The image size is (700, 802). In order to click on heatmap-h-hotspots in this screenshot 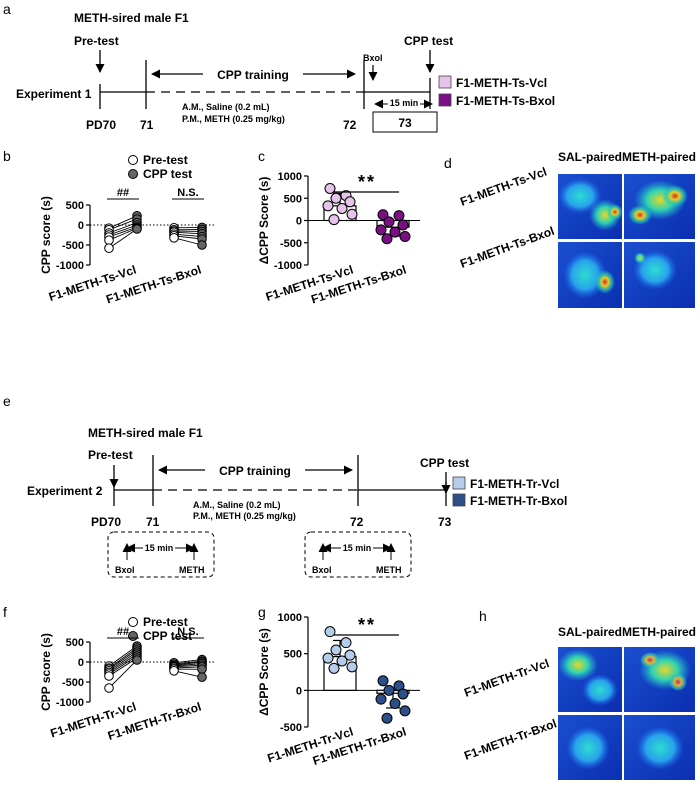, I will do `click(624, 709)`.